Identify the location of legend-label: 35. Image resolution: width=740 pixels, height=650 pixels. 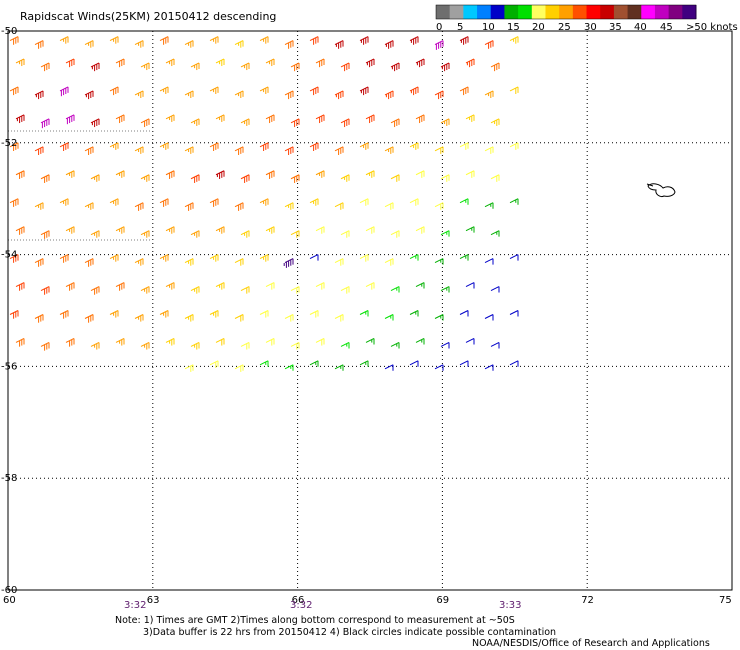
(615, 27).